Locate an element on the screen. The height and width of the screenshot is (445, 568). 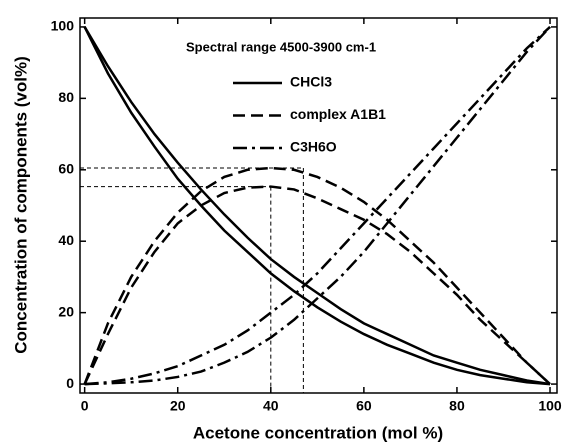
x-tick-label: 60 is located at coordinates (364, 406).